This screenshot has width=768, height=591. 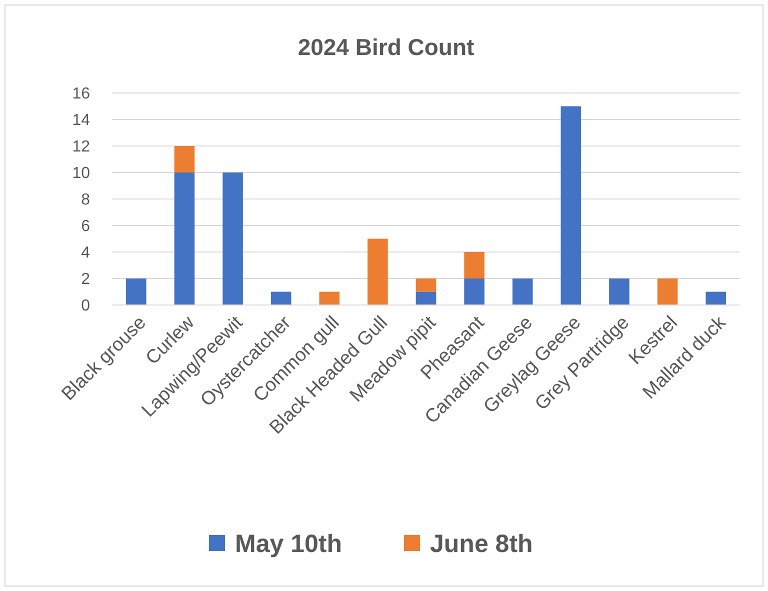 I want to click on y-tick-label: 2, so click(x=85, y=279).